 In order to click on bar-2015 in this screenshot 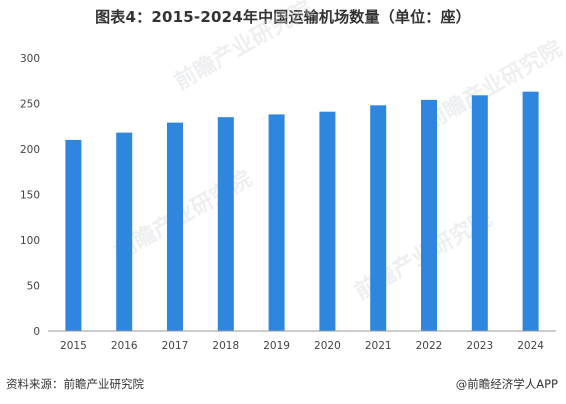, I will do `click(73, 235)`.